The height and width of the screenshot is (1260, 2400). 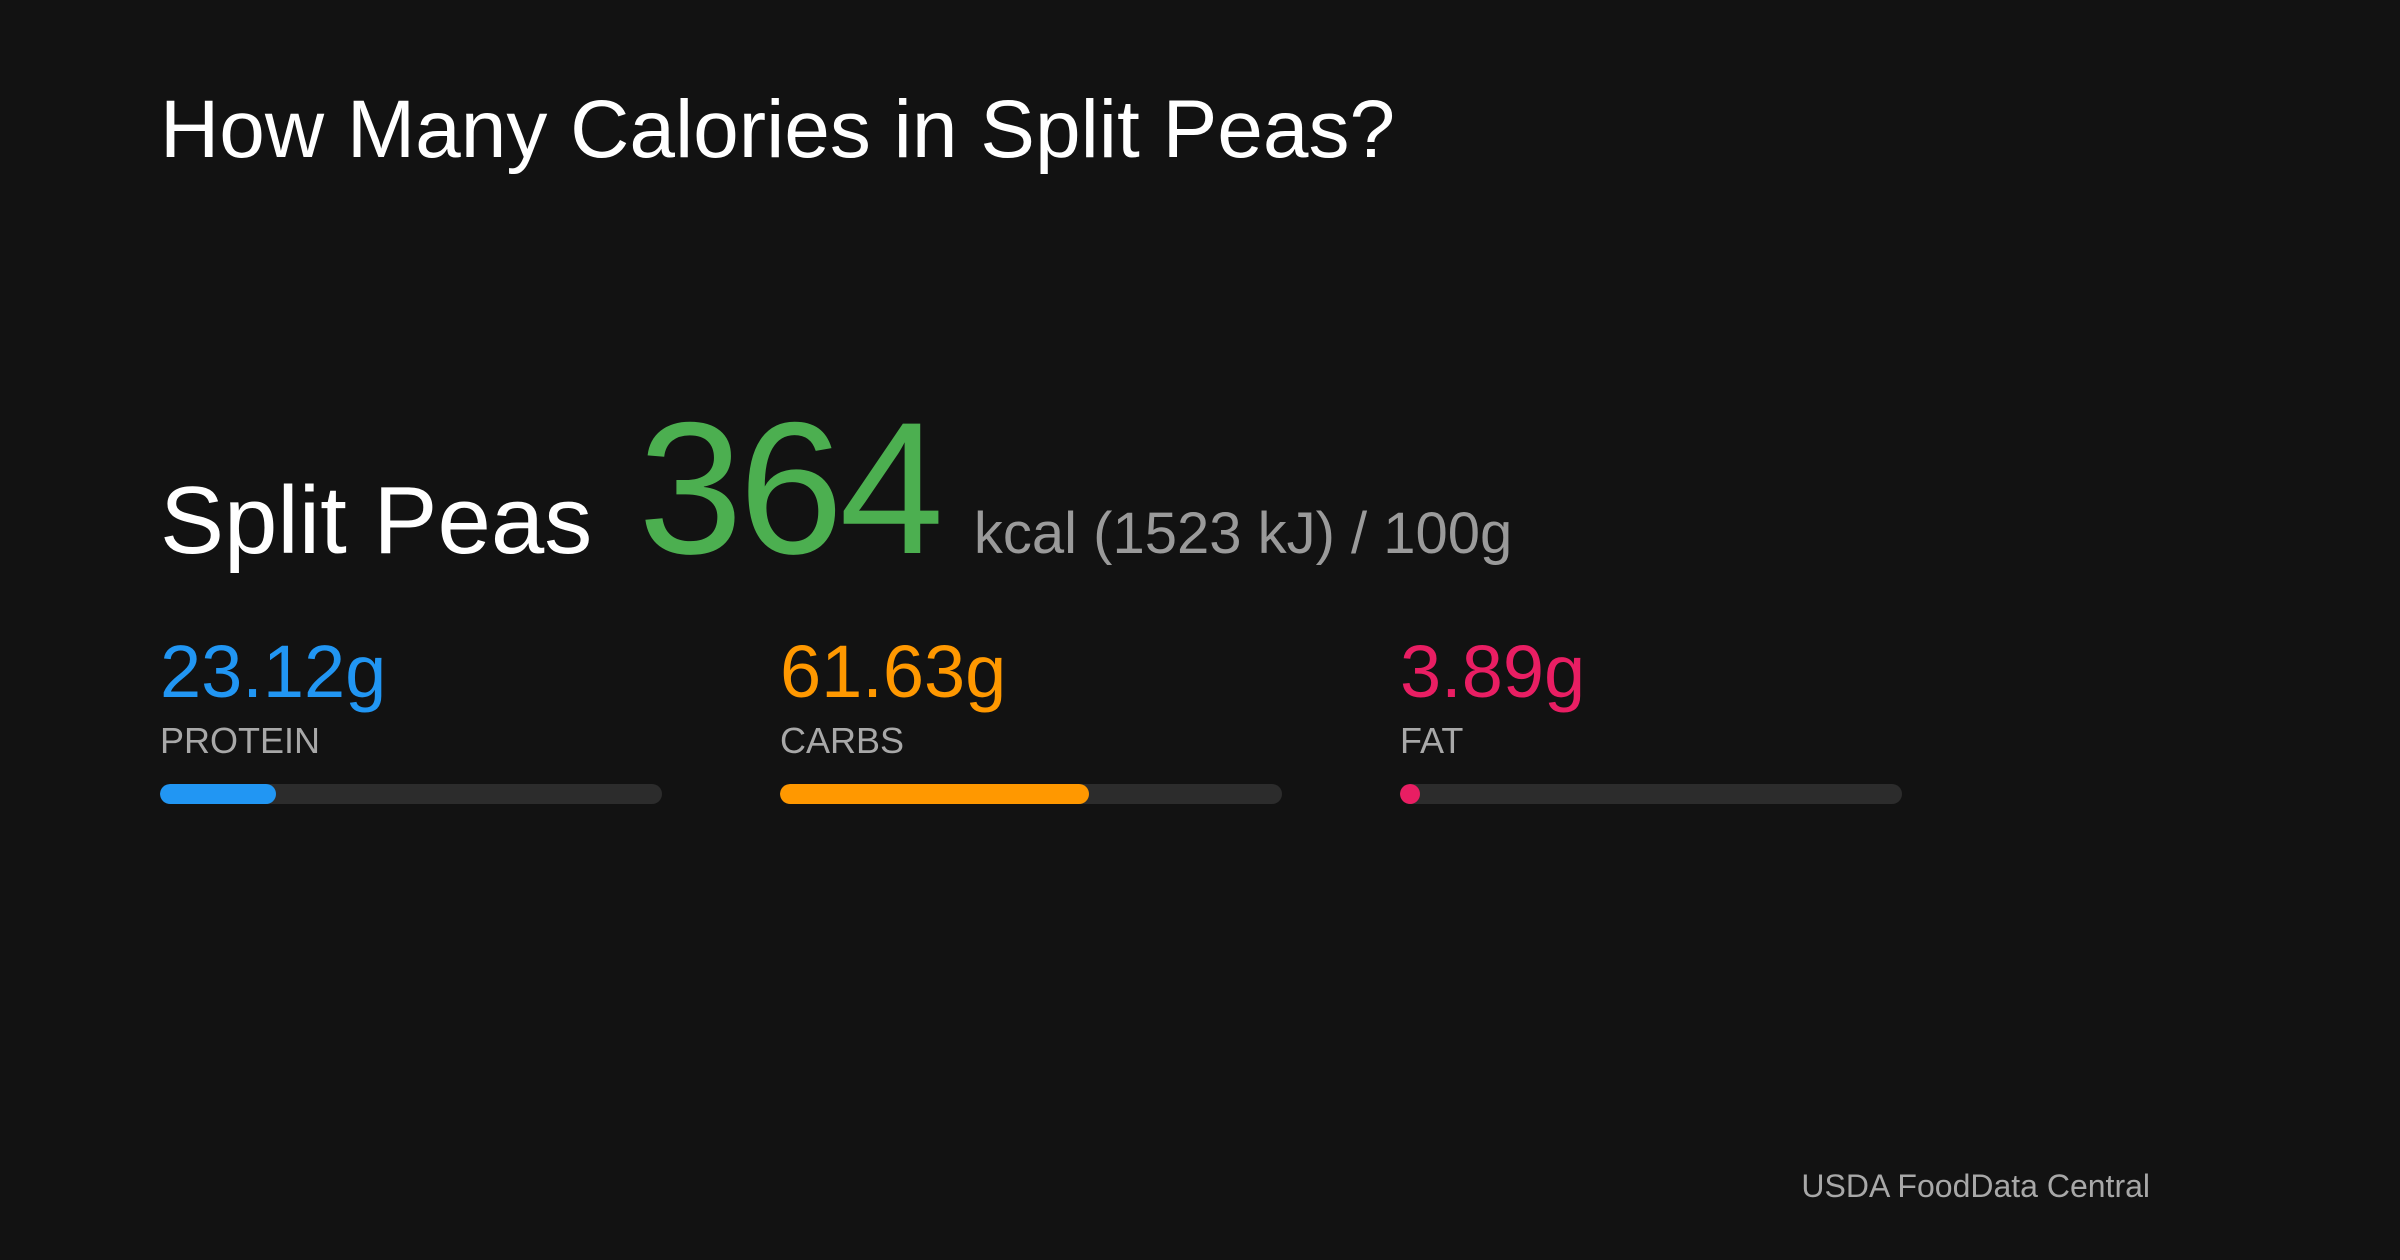 What do you see at coordinates (1975, 1186) in the screenshot?
I see `data-source: USDA FoodData Central` at bounding box center [1975, 1186].